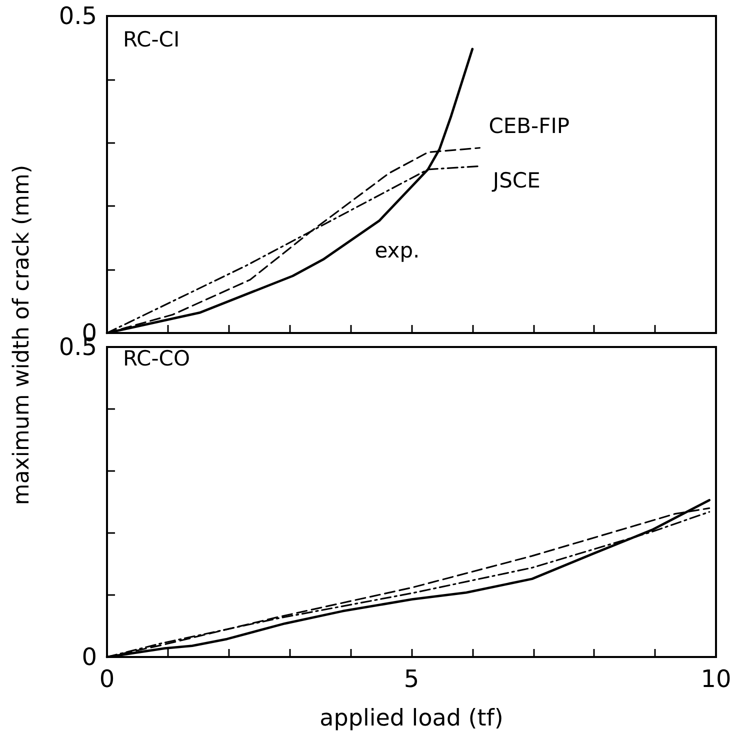 This screenshot has height=742, width=744. Describe the element at coordinates (397, 250) in the screenshot. I see `series-label: exp.` at that location.